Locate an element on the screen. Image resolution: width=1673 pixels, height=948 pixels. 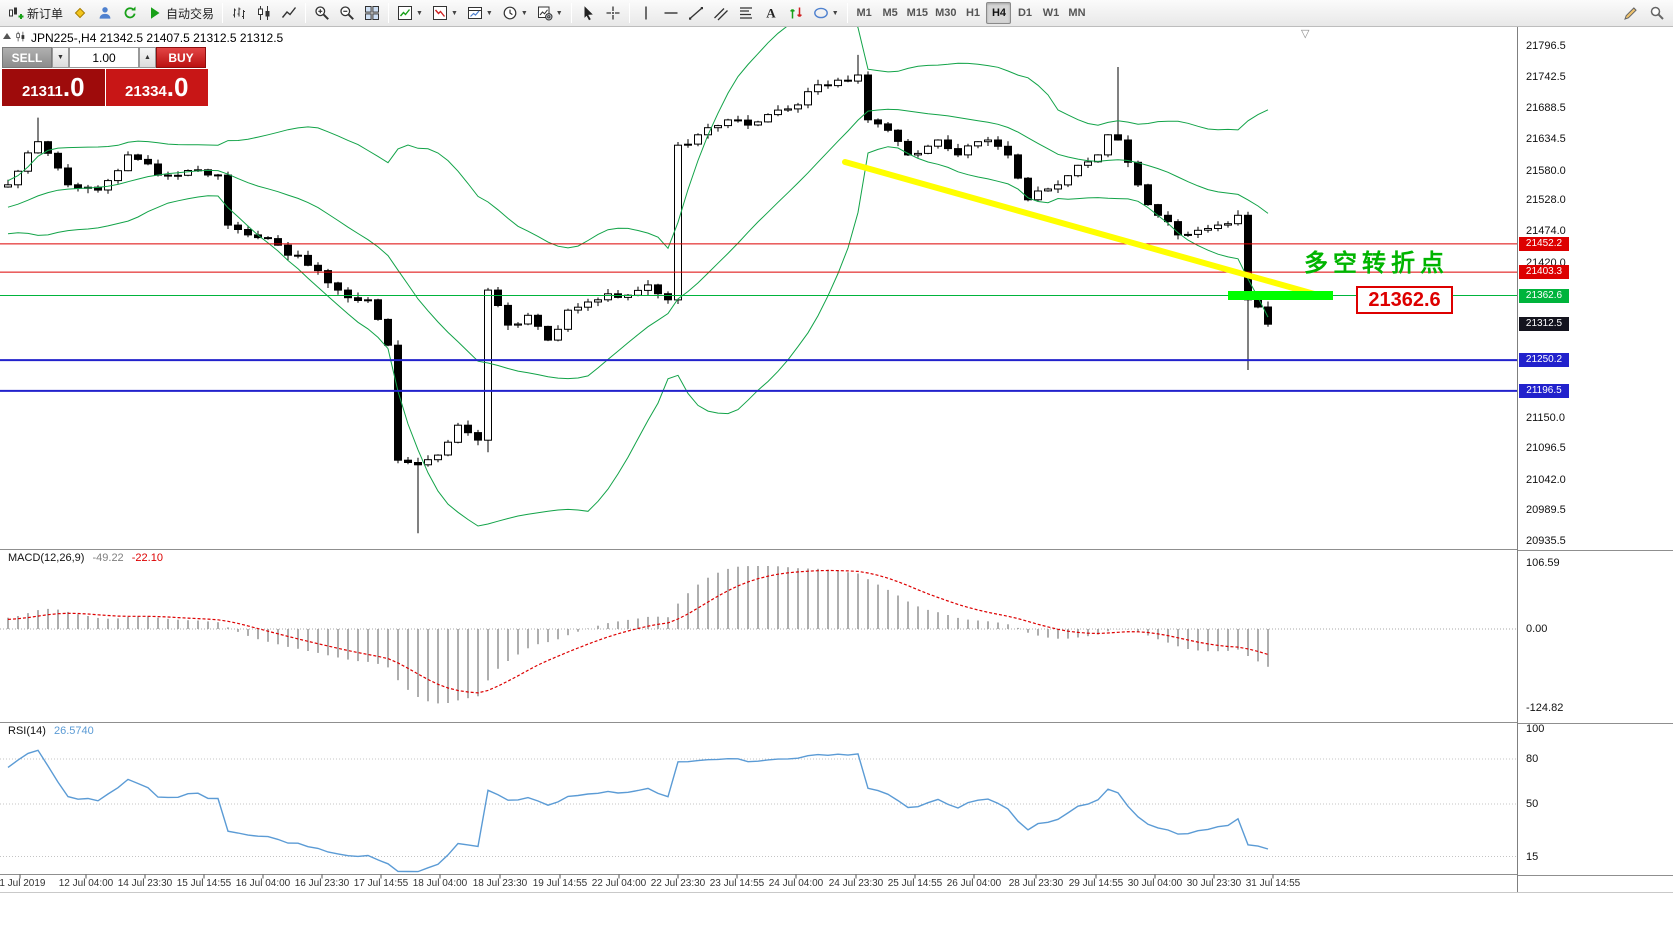
time-axis-label: 25 Jul 14:55 is located at coordinates (915, 883).